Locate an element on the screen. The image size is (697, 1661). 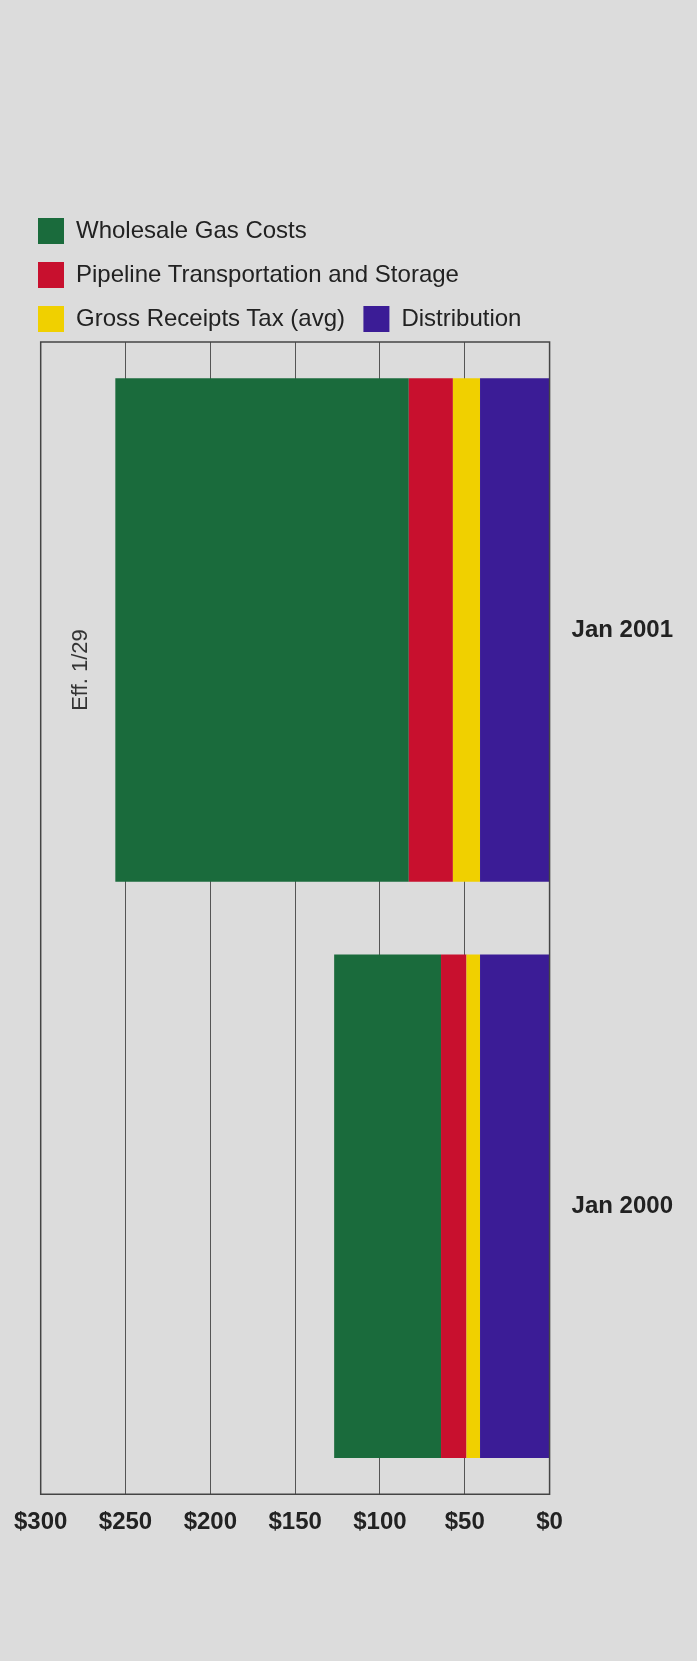
x-tick-label: $200 is located at coordinates (210, 1521).